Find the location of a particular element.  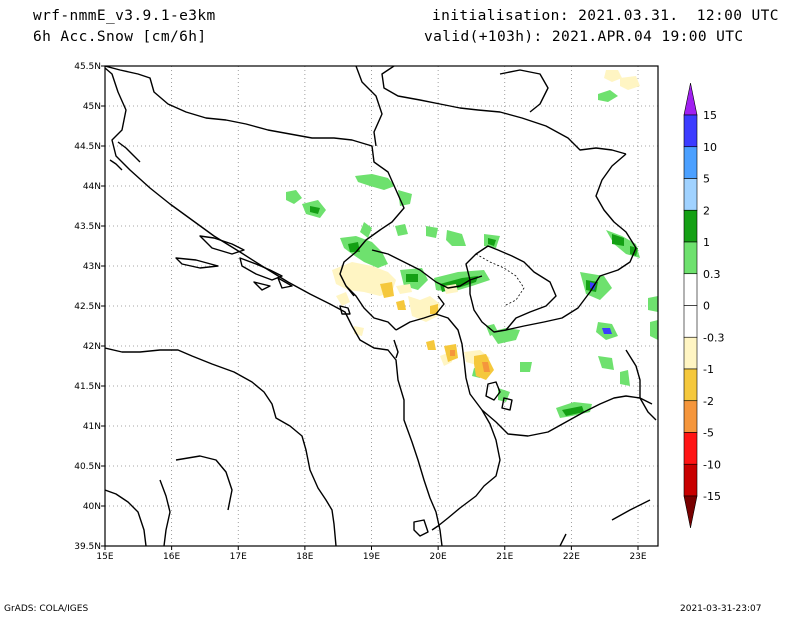

lon-tick-label: 15E is located at coordinates (104, 557).